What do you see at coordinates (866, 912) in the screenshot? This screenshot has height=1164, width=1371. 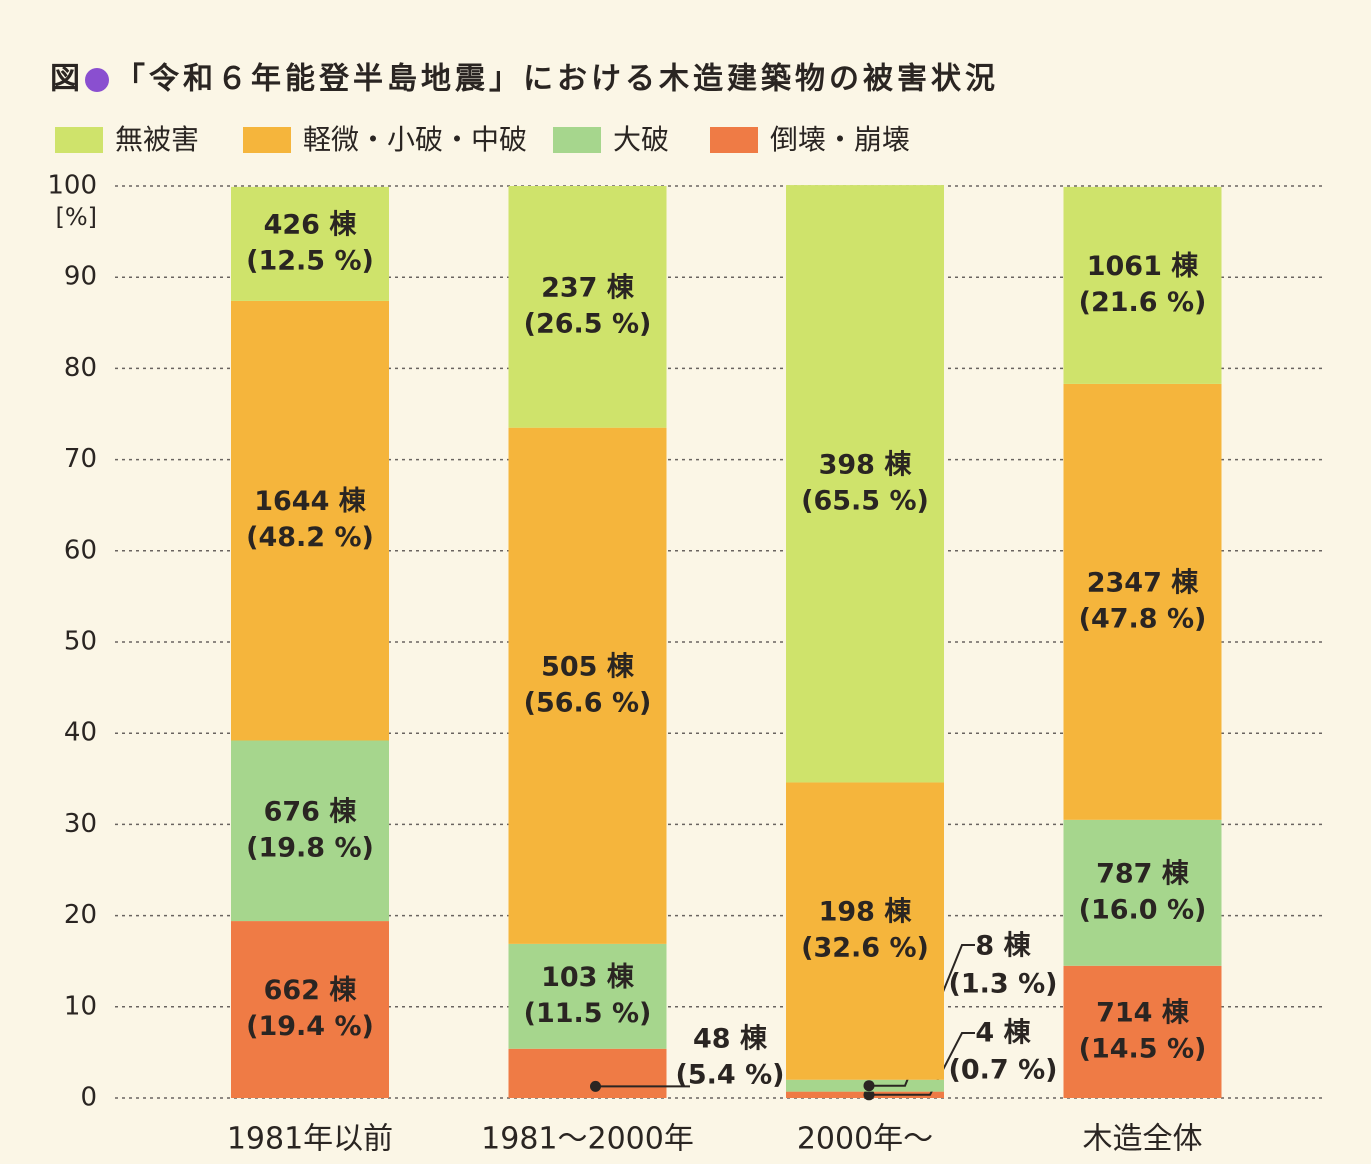 I see `count-label: 198 棟` at bounding box center [866, 912].